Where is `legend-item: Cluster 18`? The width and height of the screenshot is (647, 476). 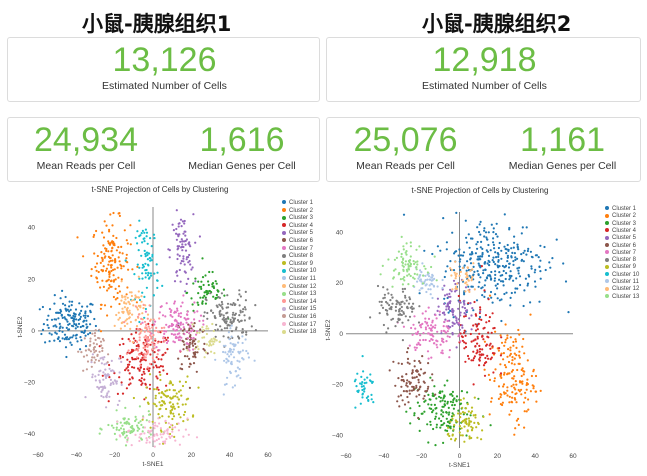
legend-item: Cluster 18 is located at coordinates (299, 332).